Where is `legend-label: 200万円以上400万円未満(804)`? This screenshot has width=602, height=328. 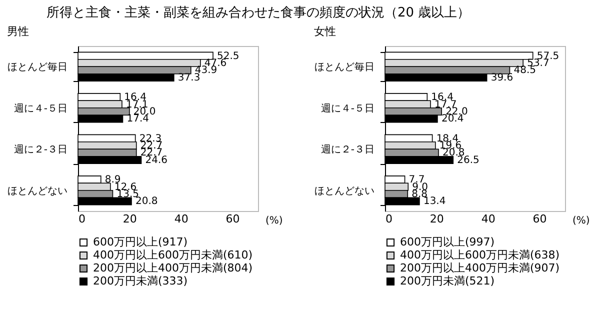
legend-label: 200万円以上400万円未満(804) is located at coordinates (173, 268).